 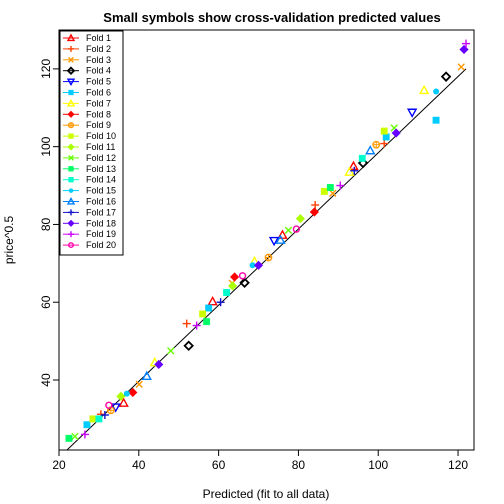 What do you see at coordinates (458, 465) in the screenshot?
I see `x-tick-label: 120` at bounding box center [458, 465].